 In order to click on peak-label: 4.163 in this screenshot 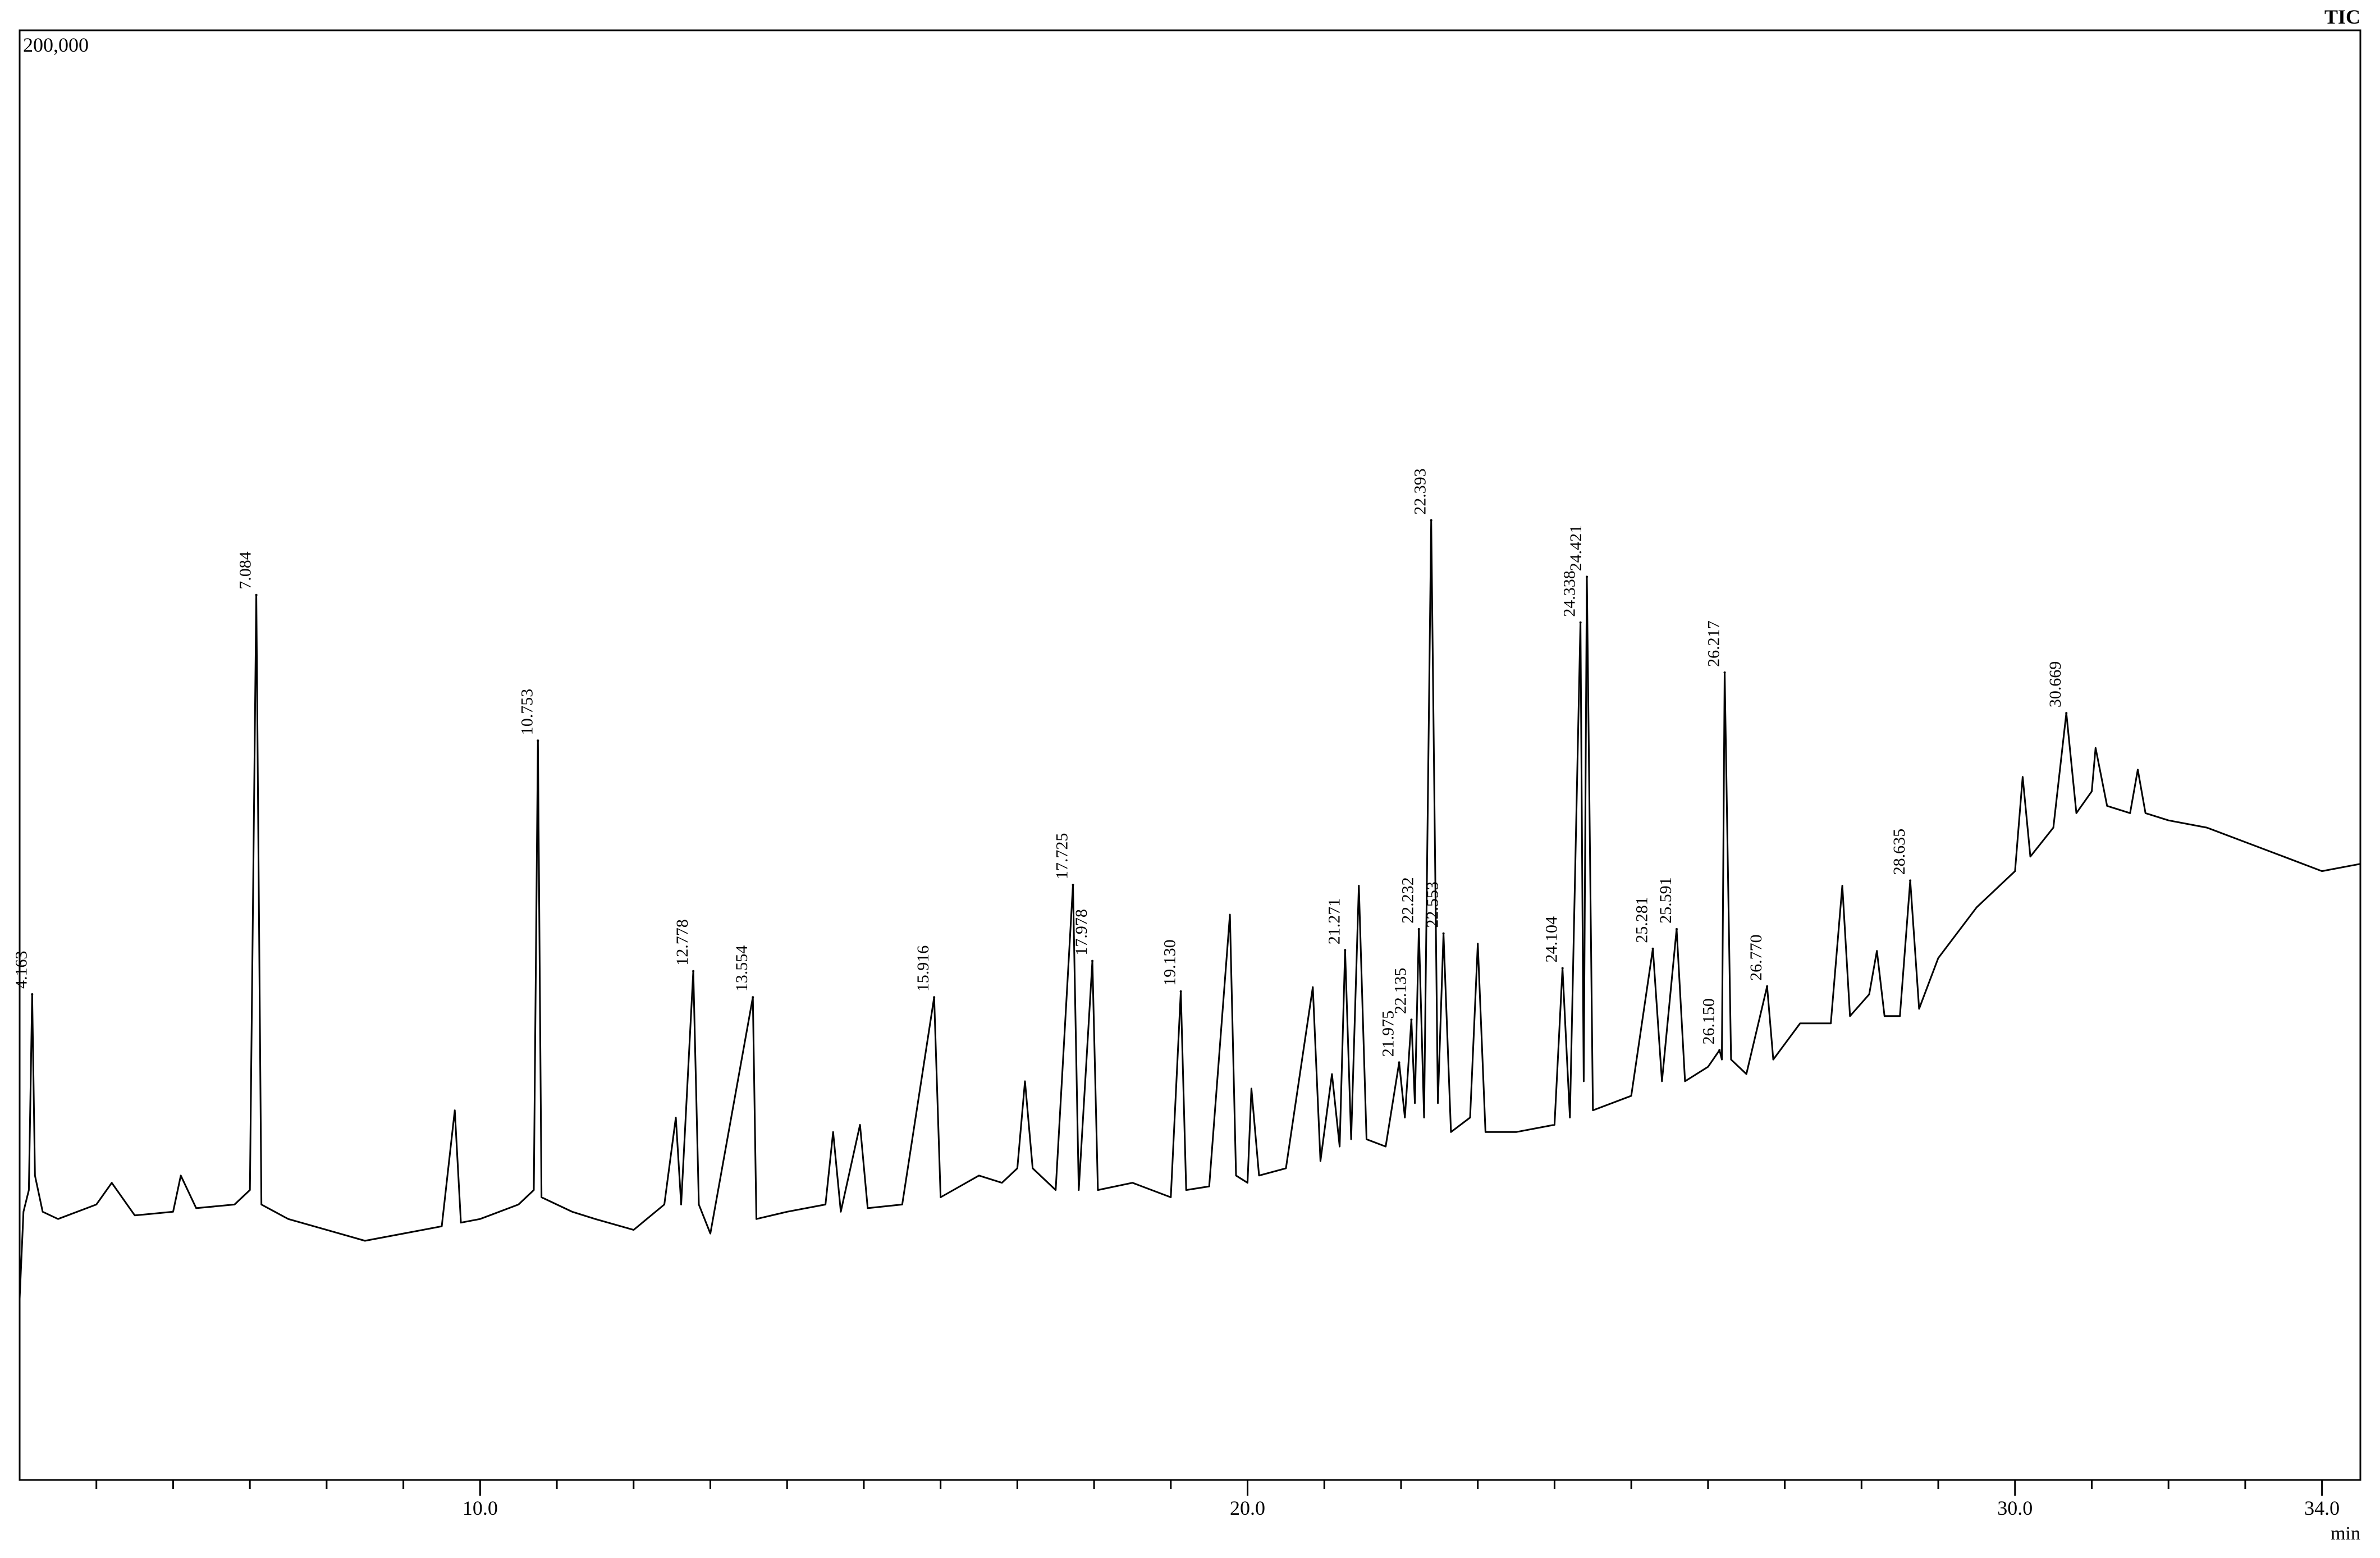, I will do `click(21, 970)`.